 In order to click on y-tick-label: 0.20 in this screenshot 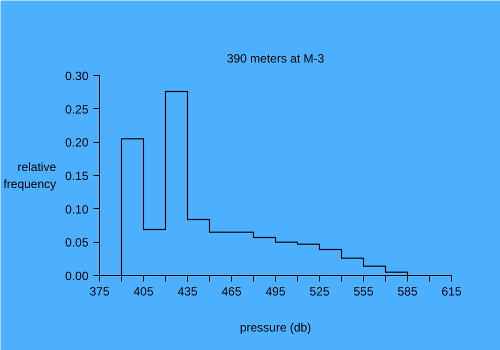, I will do `click(77, 143)`.